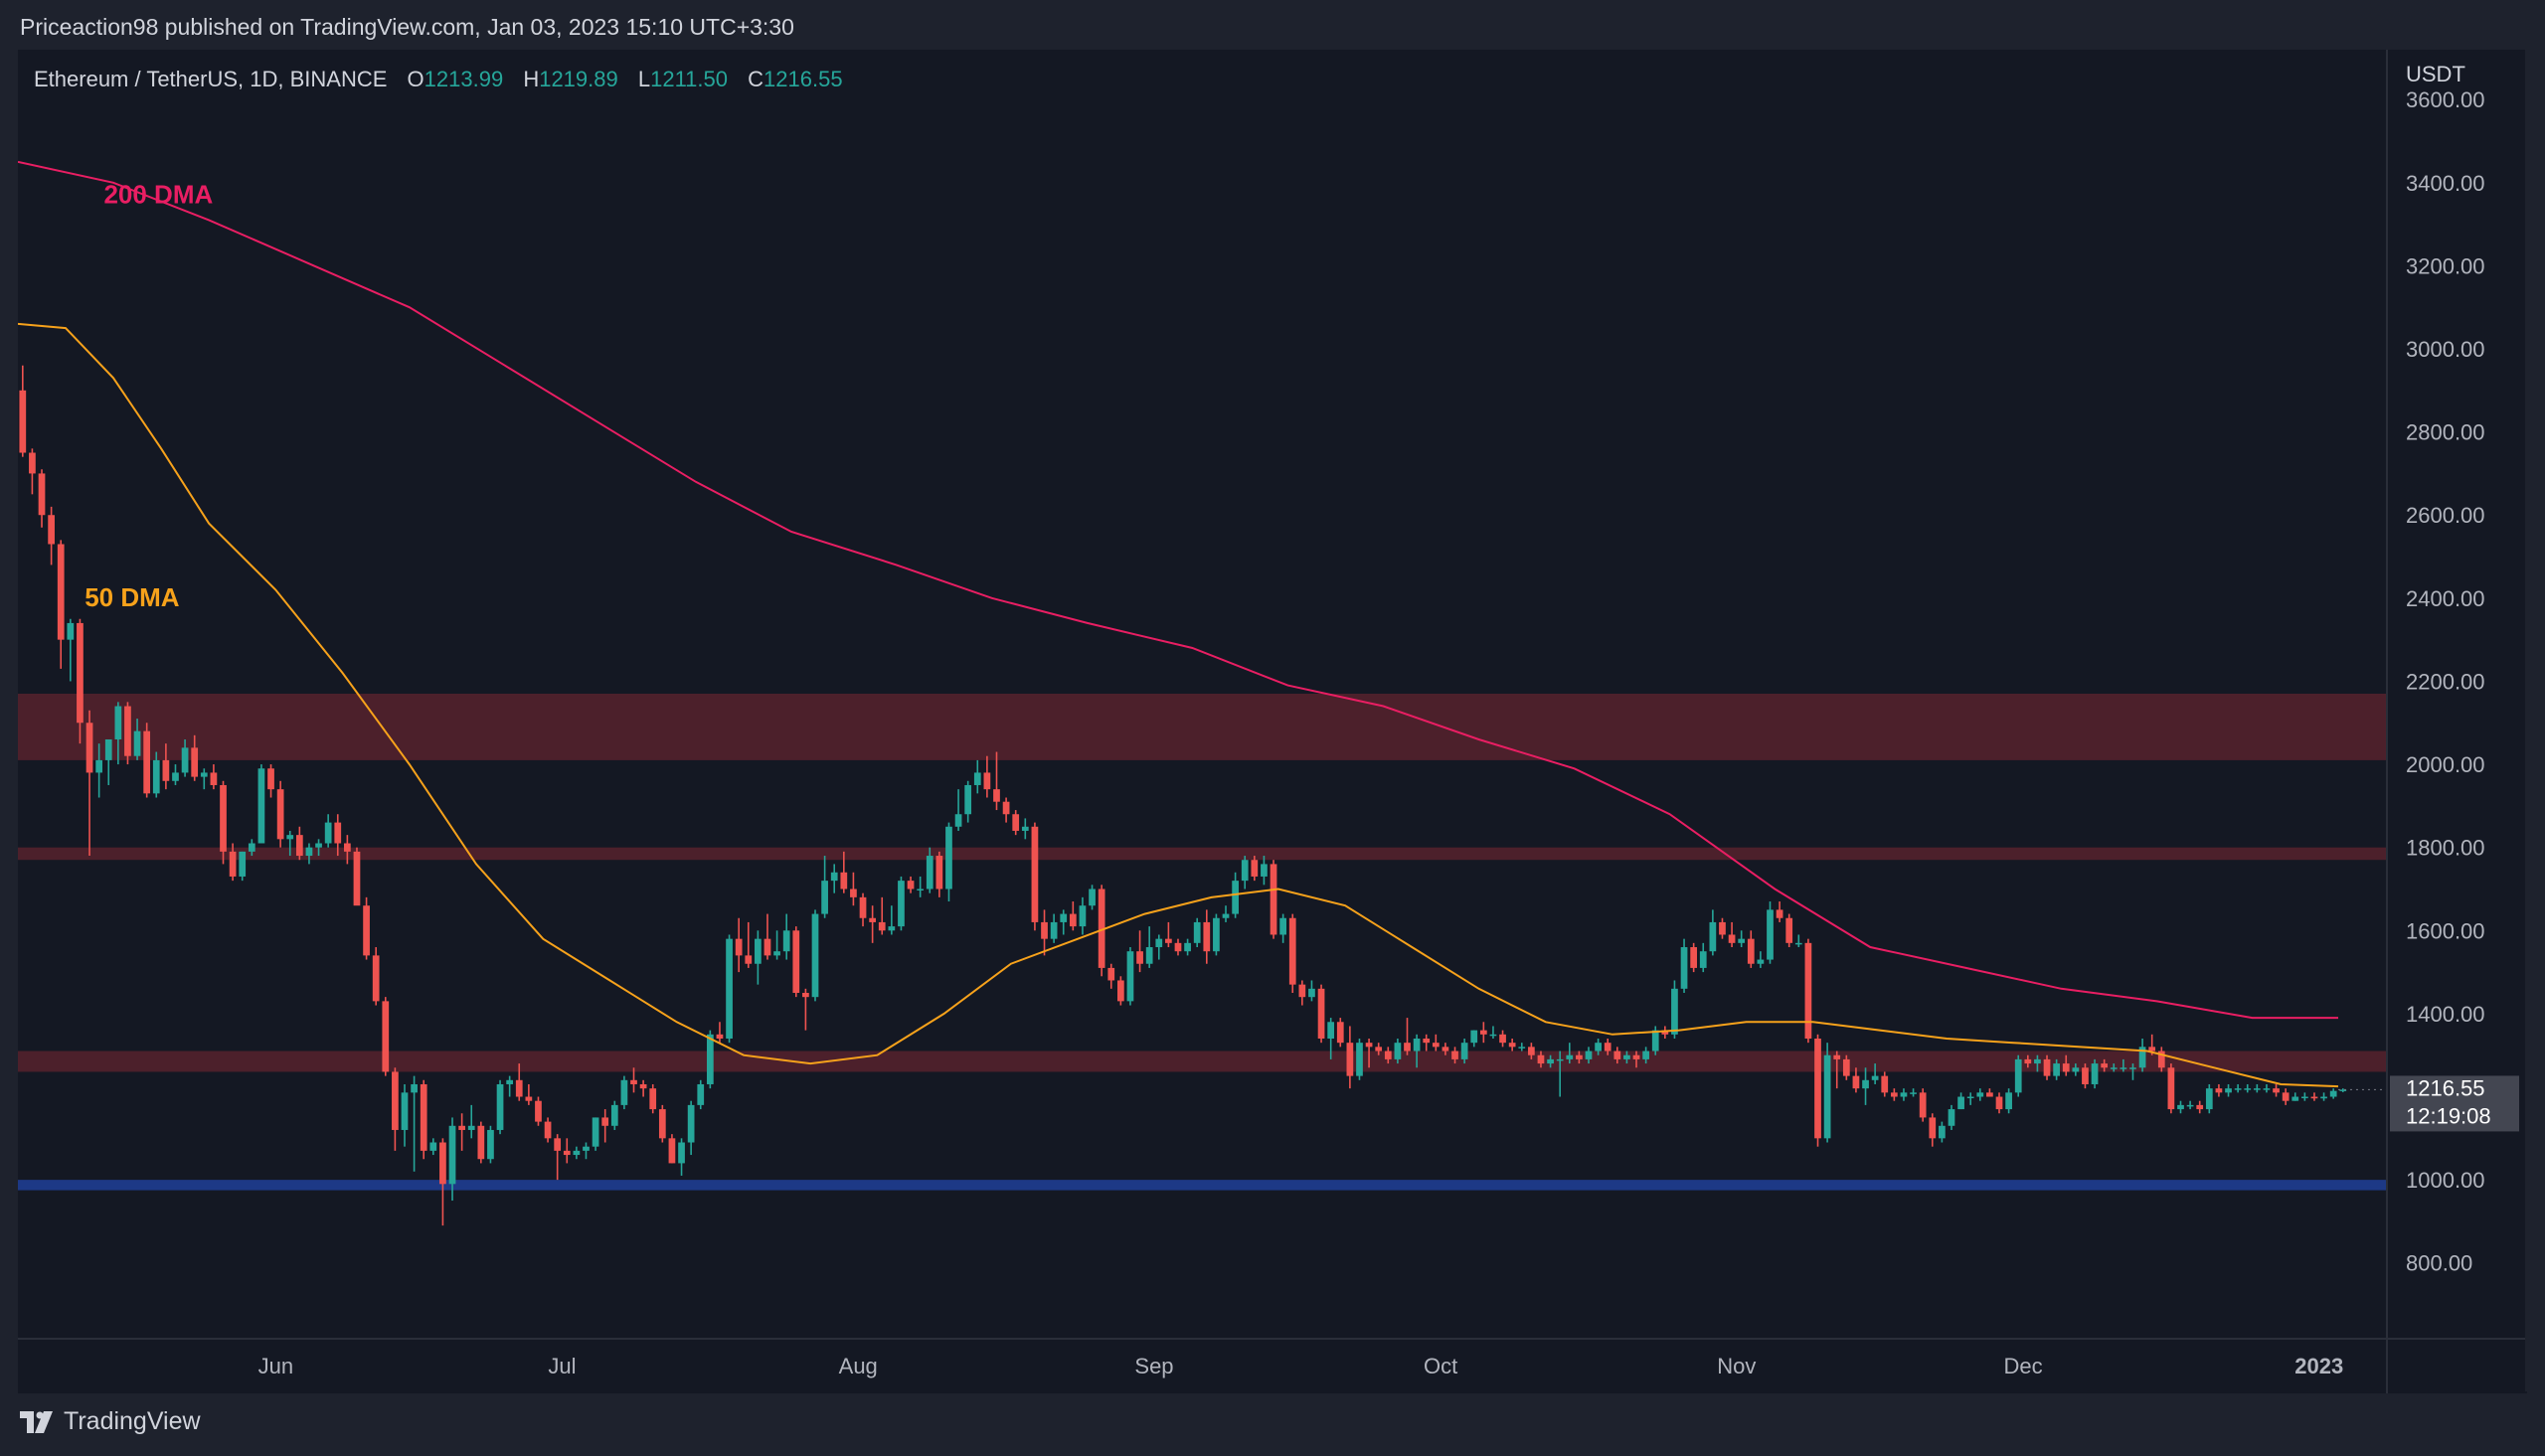  What do you see at coordinates (2445, 183) in the screenshot?
I see `price-tick-label: 3400.00` at bounding box center [2445, 183].